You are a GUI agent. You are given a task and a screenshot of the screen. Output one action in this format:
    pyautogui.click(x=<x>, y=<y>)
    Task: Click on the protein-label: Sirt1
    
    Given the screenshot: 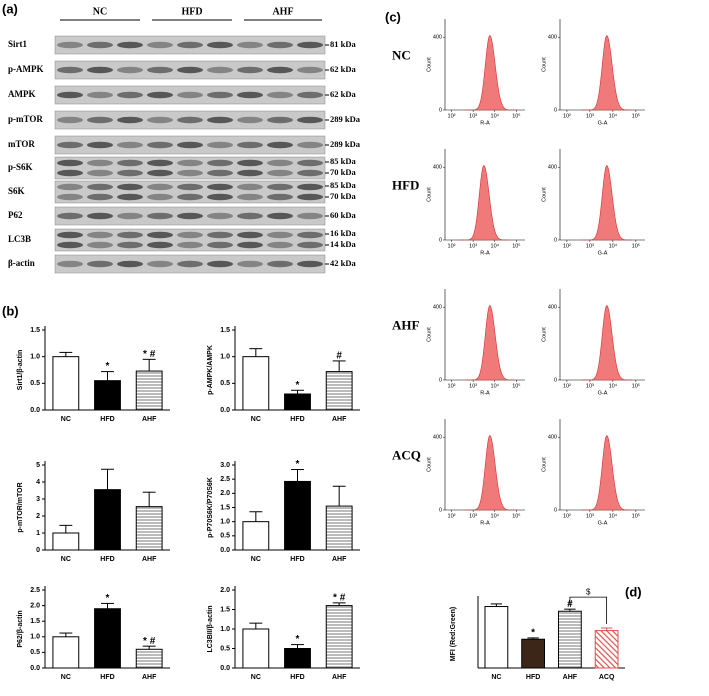 What is the action you would take?
    pyautogui.click(x=17, y=44)
    